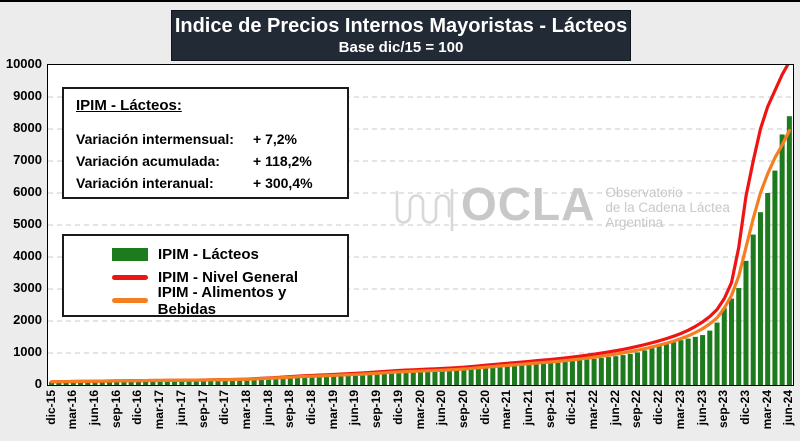 The height and width of the screenshot is (448, 800). What do you see at coordinates (50, 407) in the screenshot?
I see `x-axis-label: dic-15` at bounding box center [50, 407].